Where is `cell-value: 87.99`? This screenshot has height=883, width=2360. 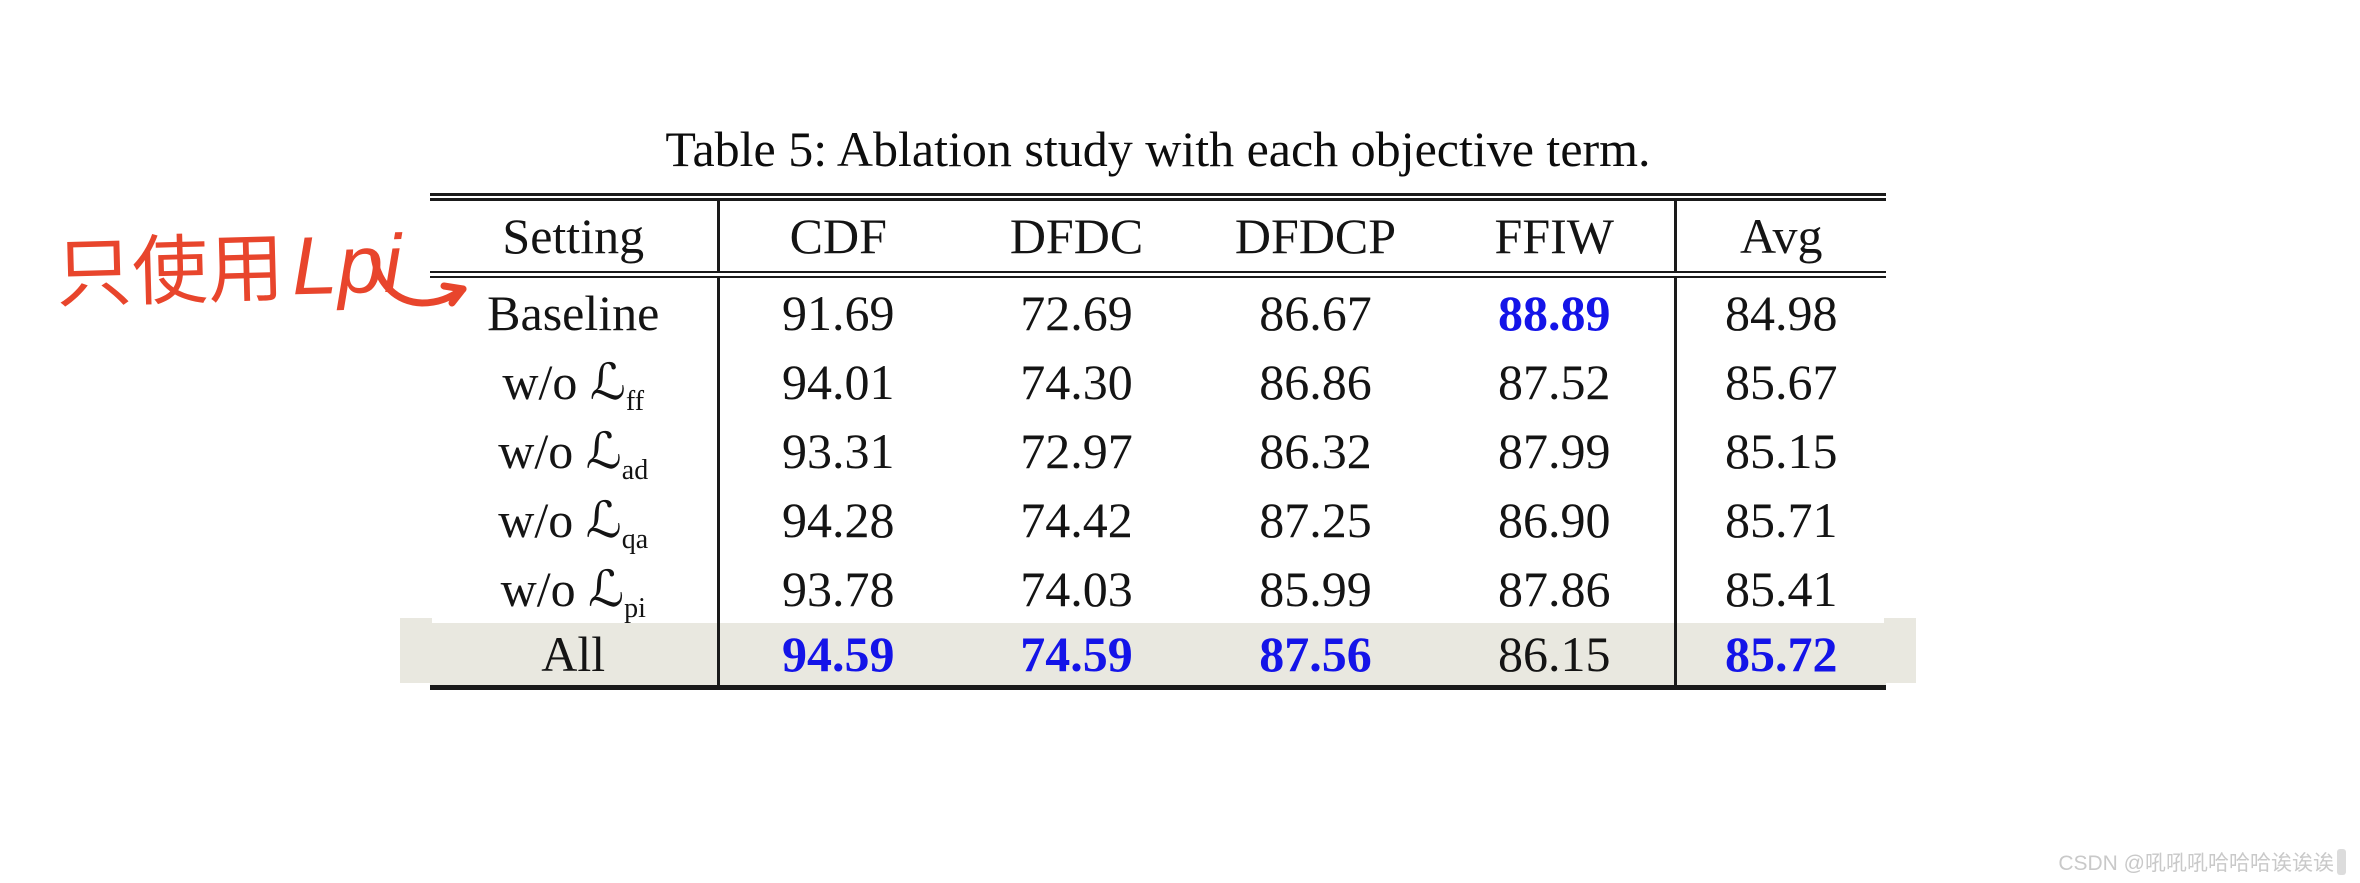
cell-value: 87.99 is located at coordinates (1554, 450).